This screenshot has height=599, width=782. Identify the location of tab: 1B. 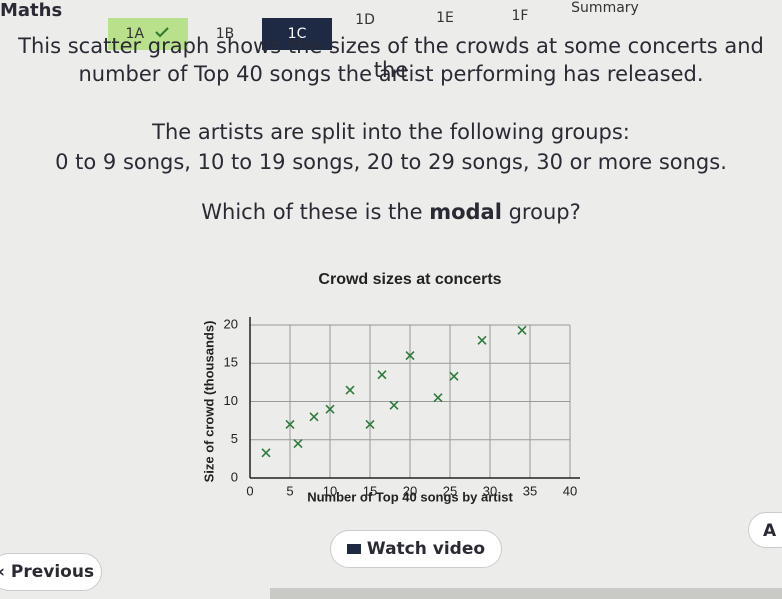
(225, 34).